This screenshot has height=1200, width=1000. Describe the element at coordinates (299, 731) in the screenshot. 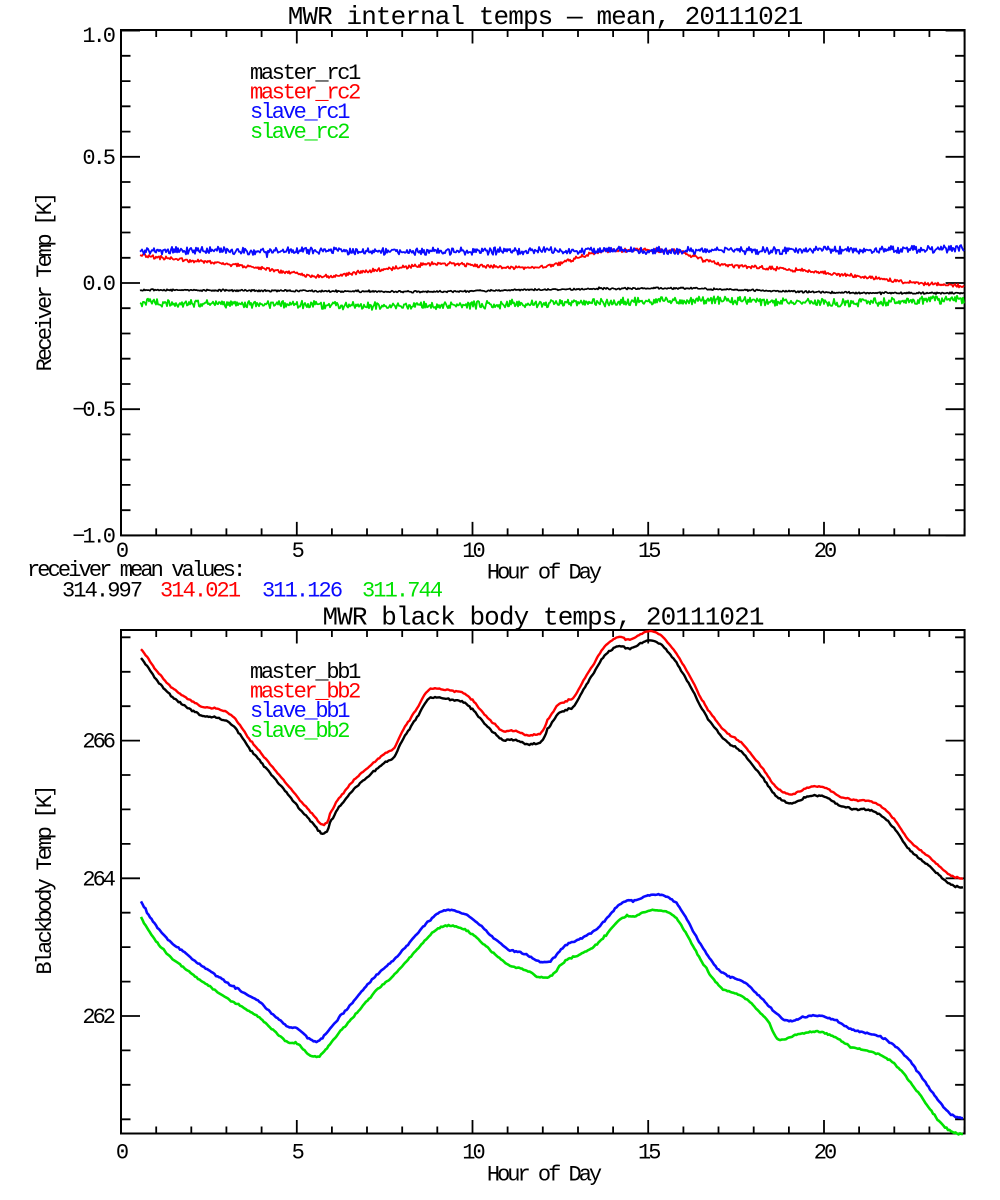

I see `svg-text: slave_bb2` at that location.